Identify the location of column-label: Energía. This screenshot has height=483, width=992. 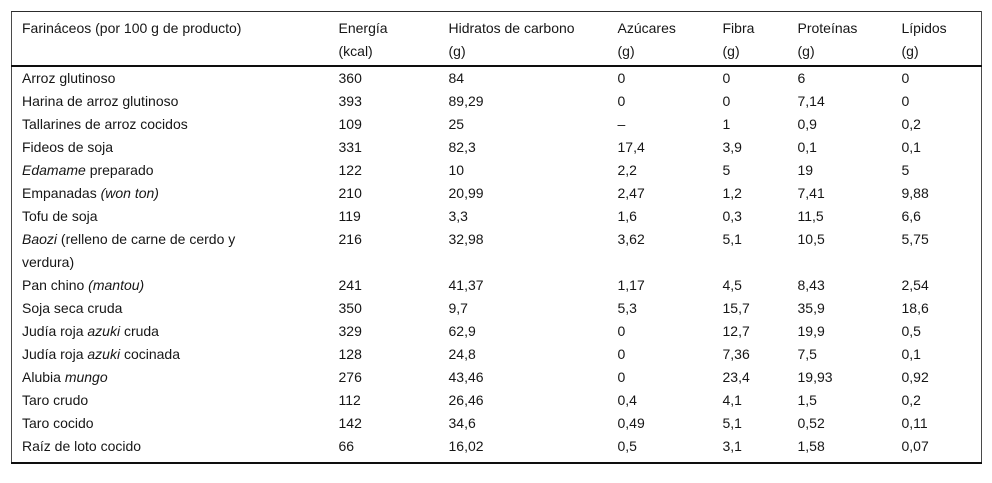
(363, 28).